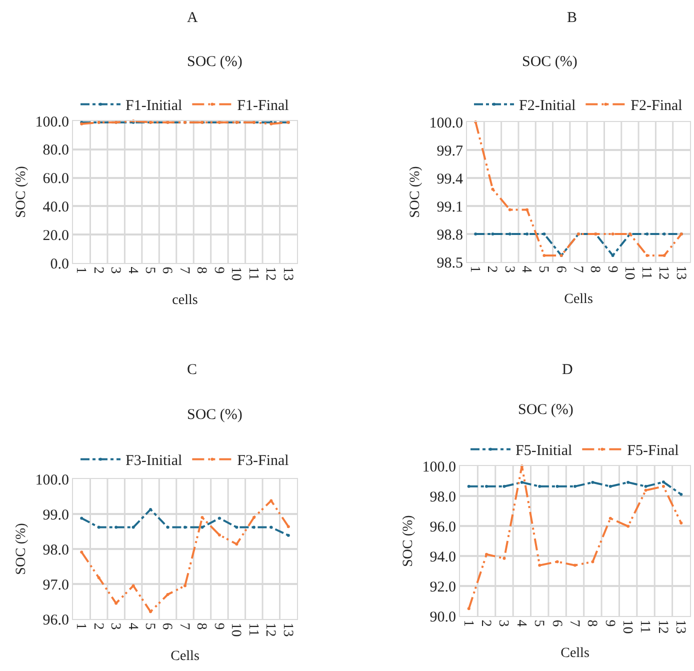  What do you see at coordinates (449, 207) in the screenshot?
I see `y-tick-label: 99.1` at bounding box center [449, 207].